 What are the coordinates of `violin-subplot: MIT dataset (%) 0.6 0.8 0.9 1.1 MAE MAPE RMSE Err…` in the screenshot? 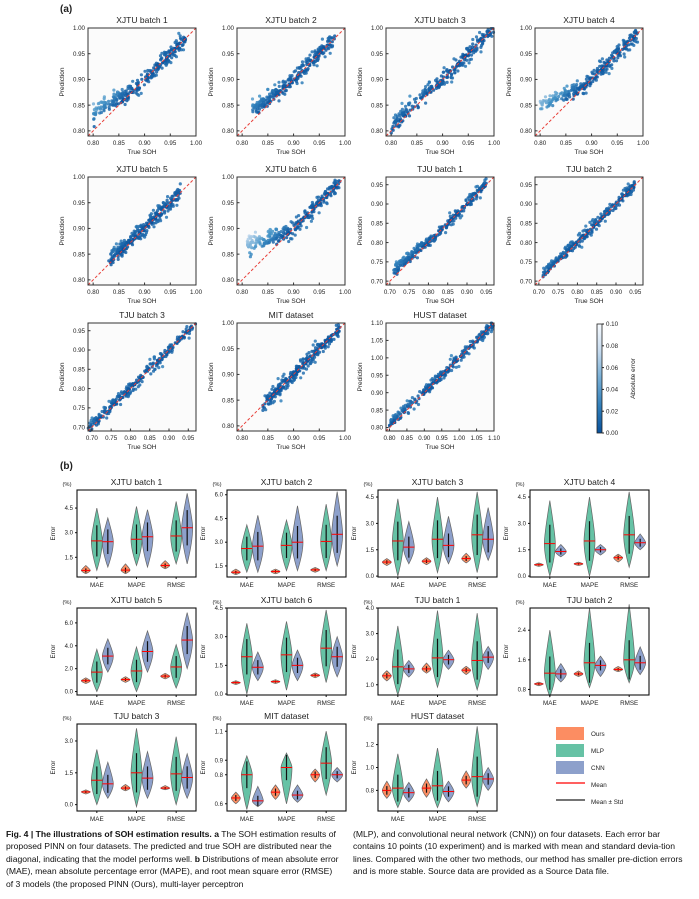 It's located at (273, 767).